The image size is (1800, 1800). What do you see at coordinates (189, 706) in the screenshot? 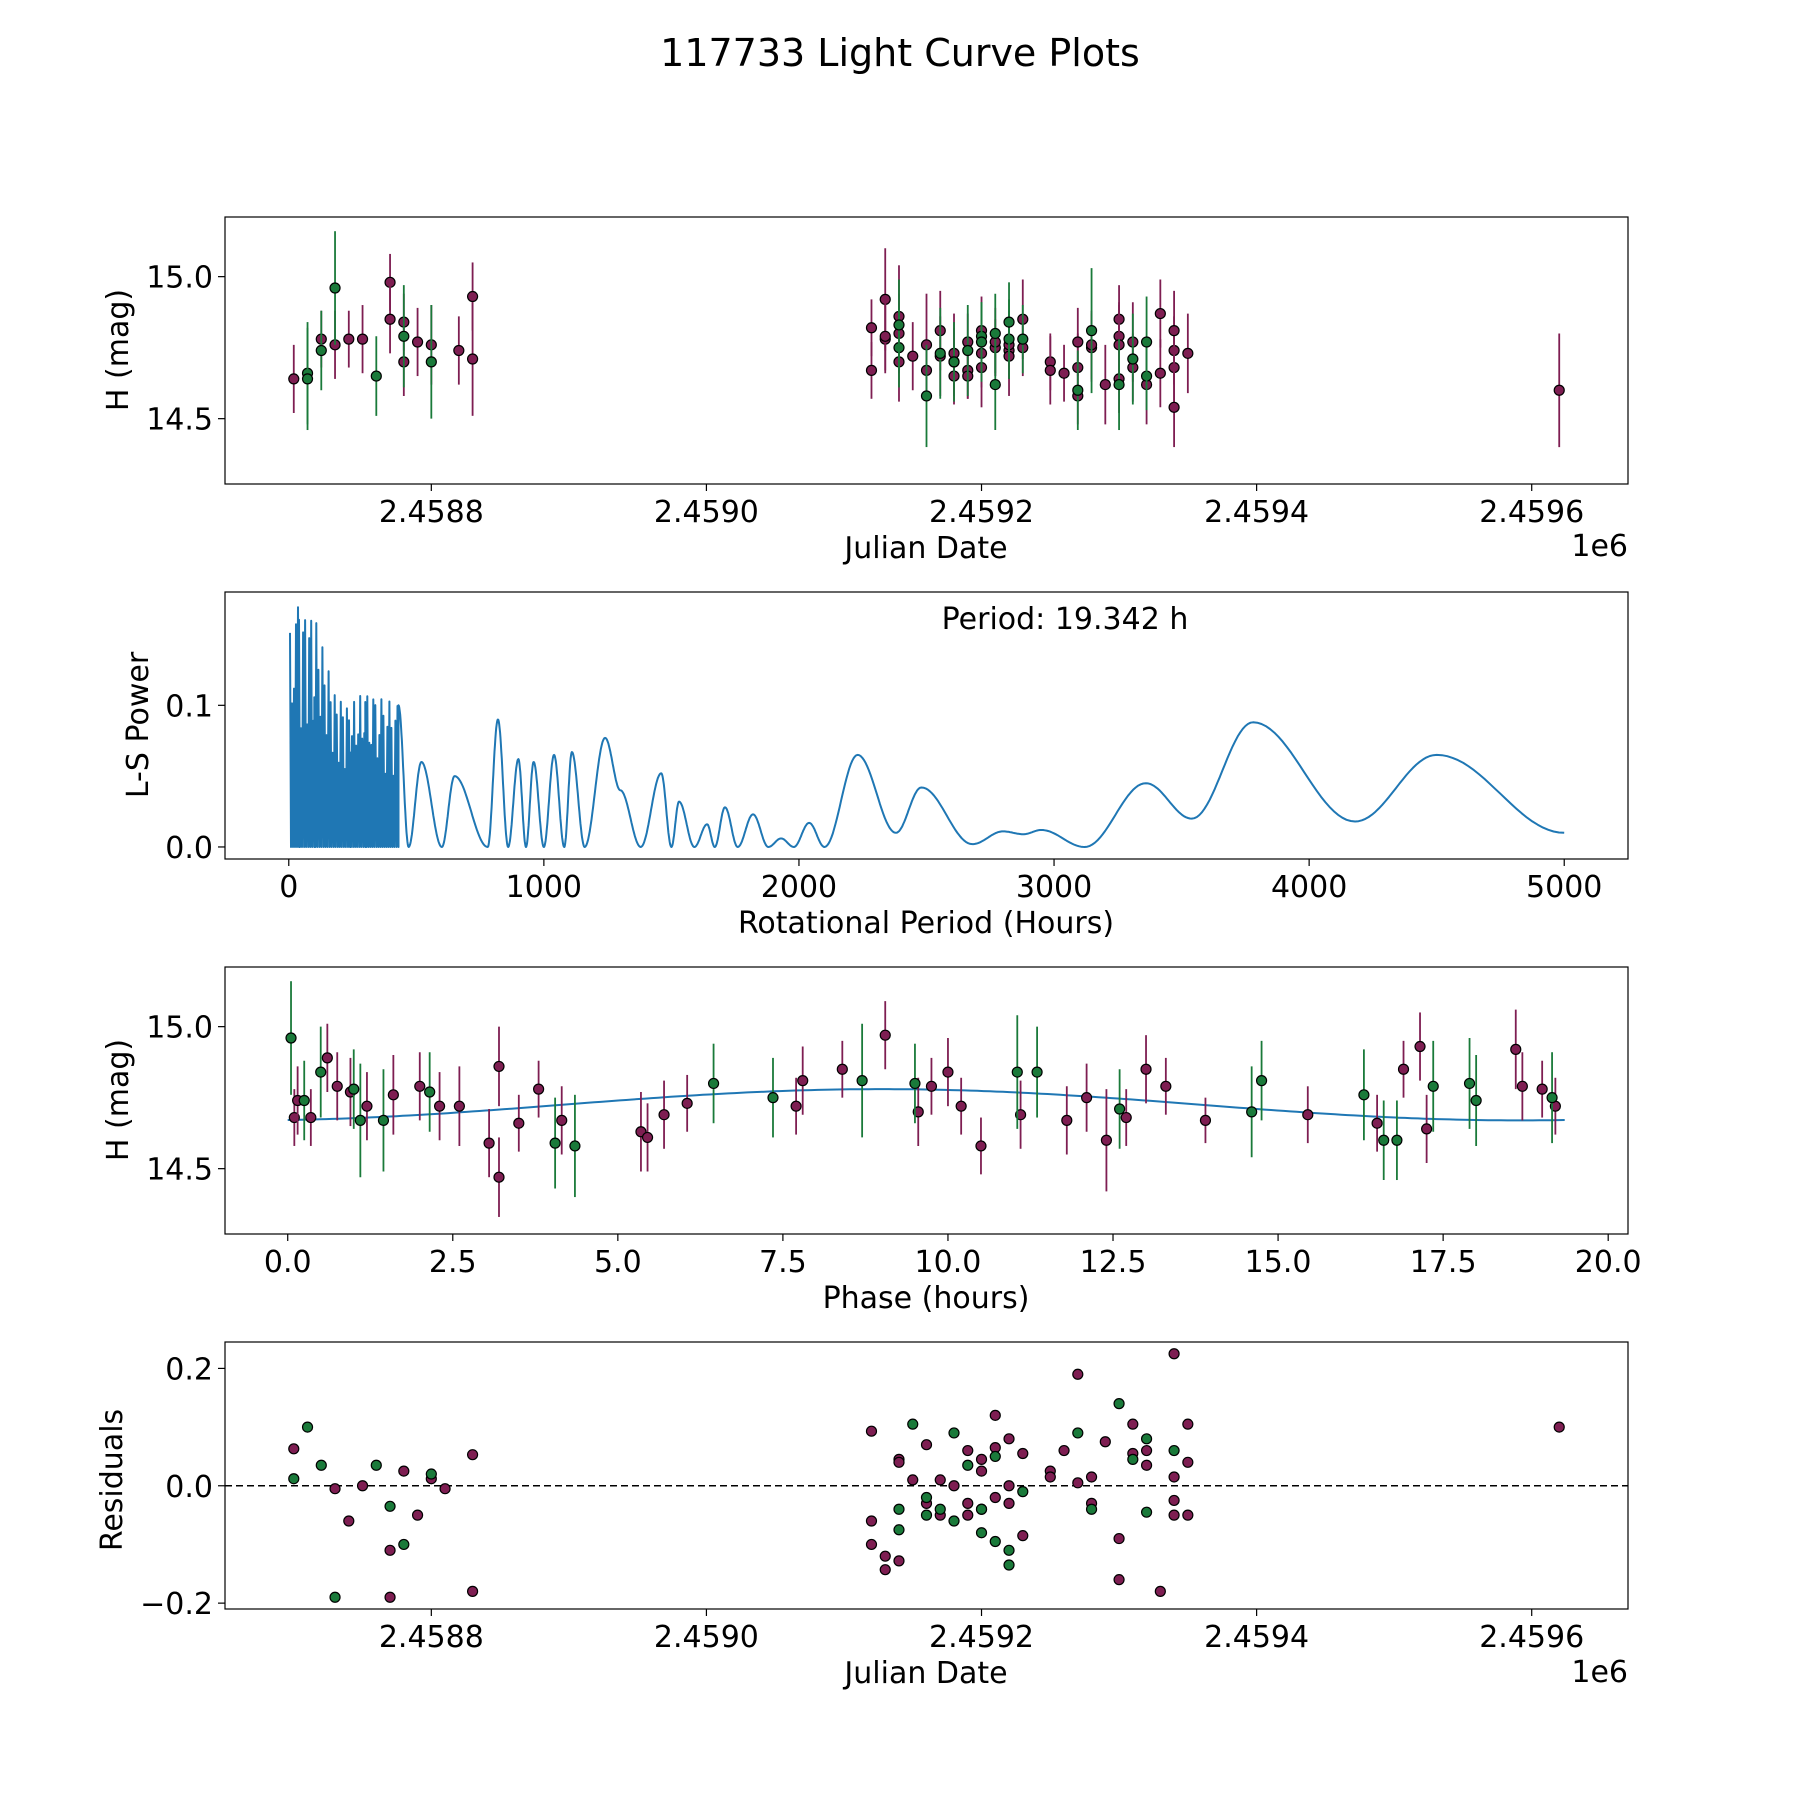
I see `periodogram-ytick-label: 0.1` at bounding box center [189, 706].